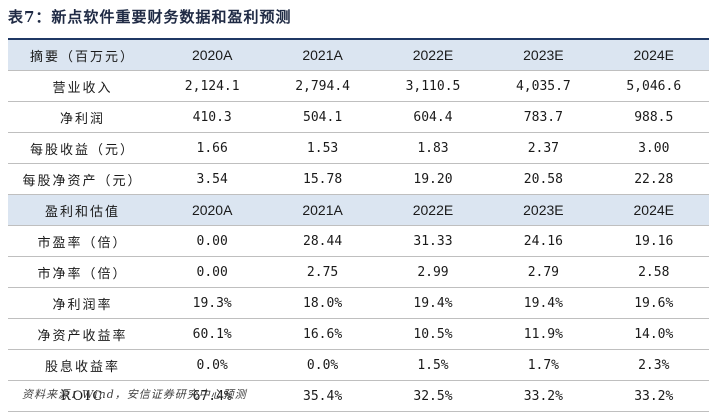  Describe the element at coordinates (82, 305) in the screenshot. I see `row-label: 净利润率` at that location.